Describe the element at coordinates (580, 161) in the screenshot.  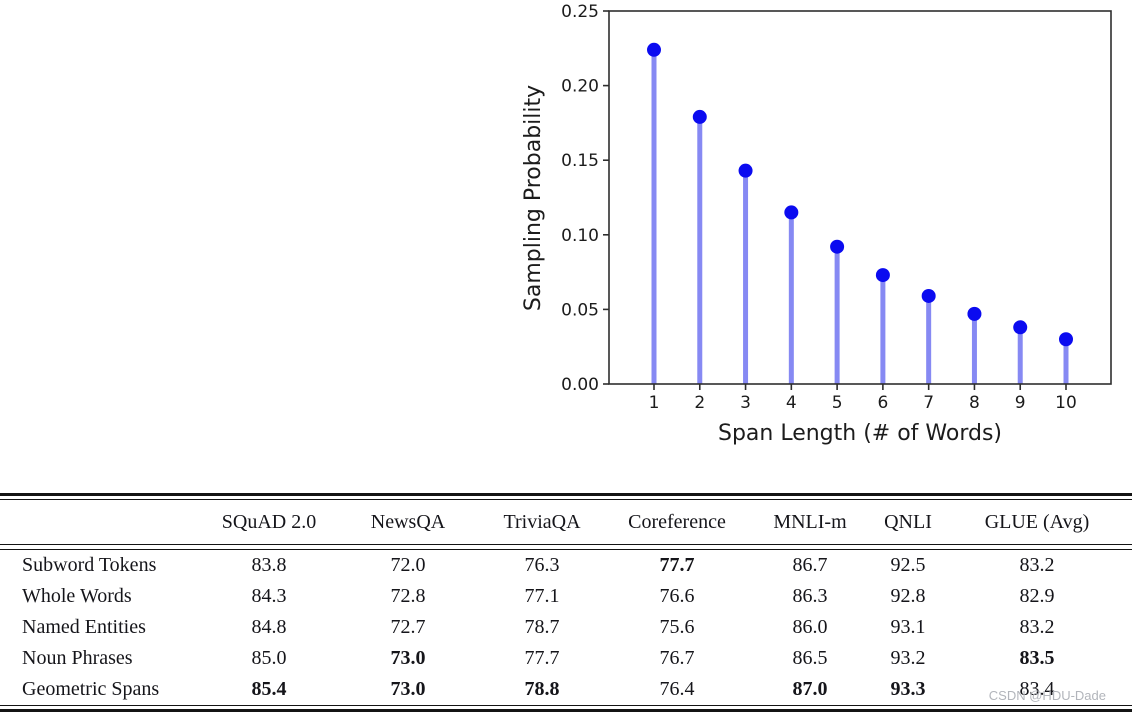
I see `y-axis-tick-label: 0.15` at that location.